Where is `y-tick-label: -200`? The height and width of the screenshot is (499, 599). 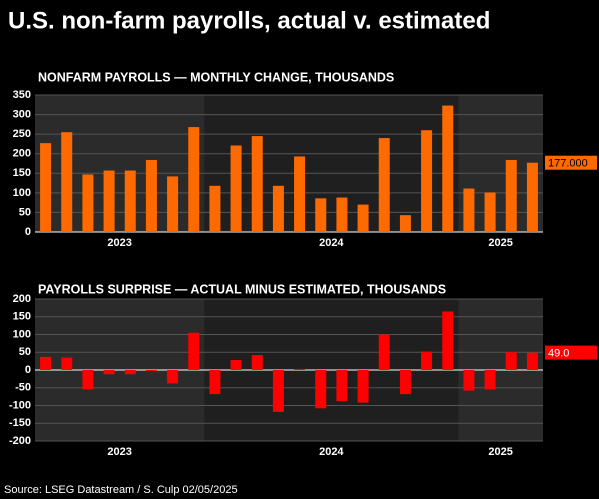
y-tick-label: -200 is located at coordinates (20, 441).